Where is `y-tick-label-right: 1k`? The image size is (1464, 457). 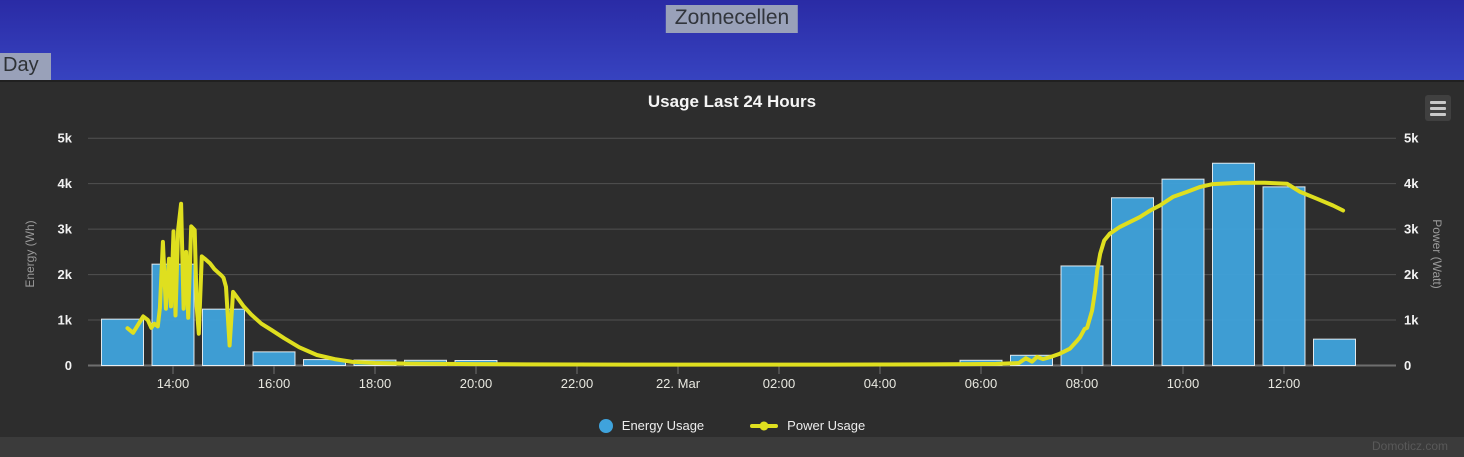 y-tick-label-right: 1k is located at coordinates (1411, 320).